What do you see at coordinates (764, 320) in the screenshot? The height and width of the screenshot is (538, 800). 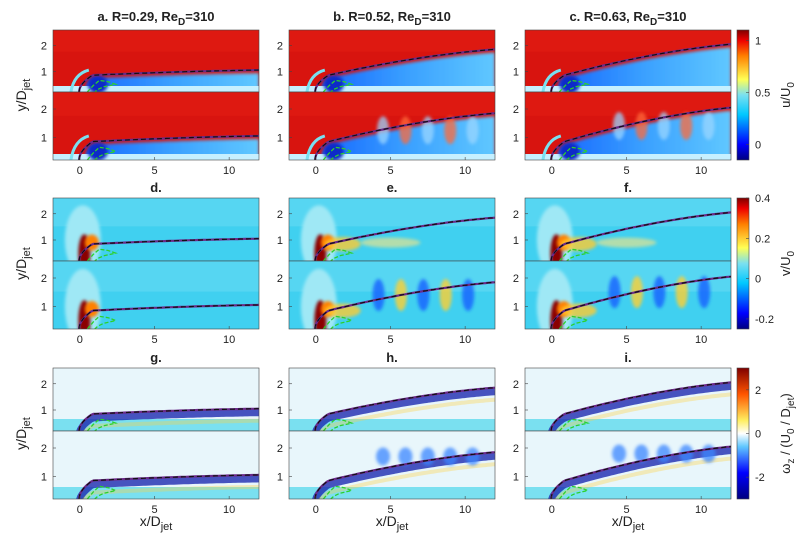 I see `colorbar-tick-label: -0.2` at bounding box center [764, 320].